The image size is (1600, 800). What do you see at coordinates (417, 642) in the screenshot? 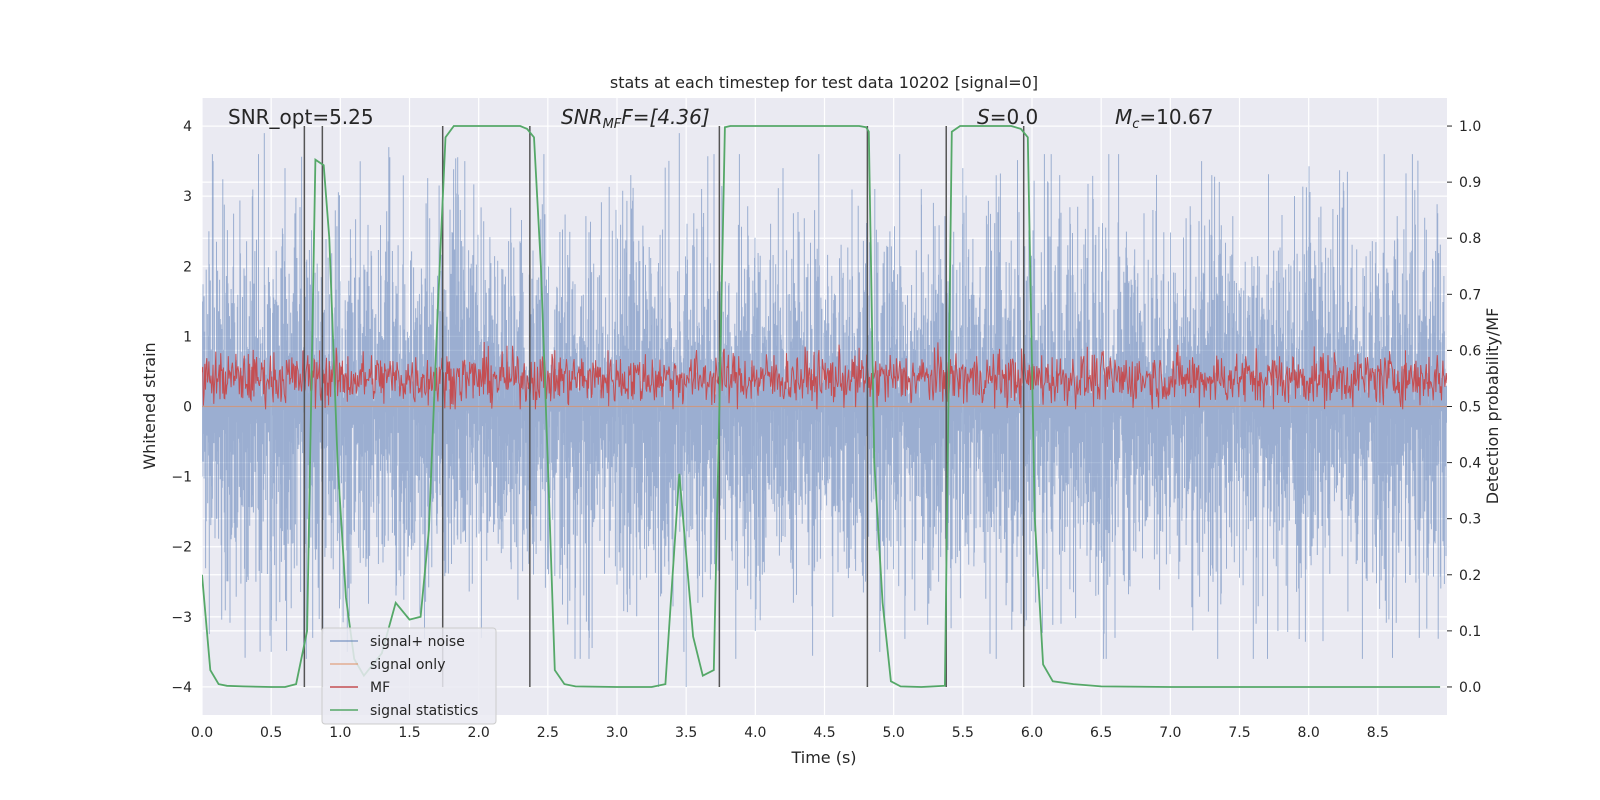
I see `legend-label-signal-noise: signal+ noise` at bounding box center [417, 642].